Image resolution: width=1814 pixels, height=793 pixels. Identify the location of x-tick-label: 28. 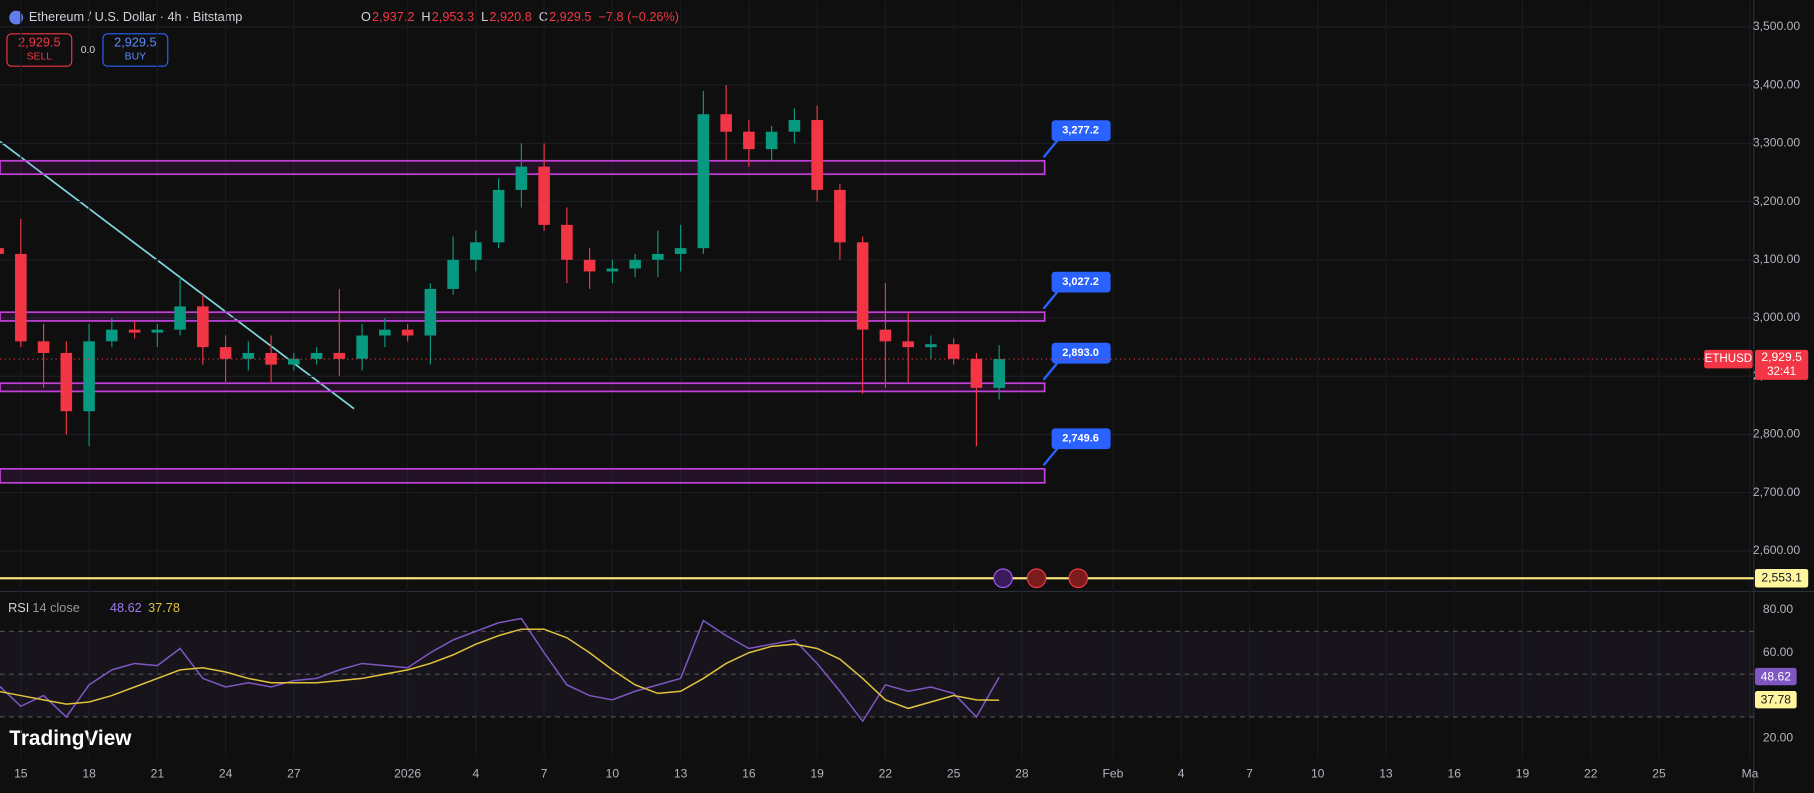
(1022, 773).